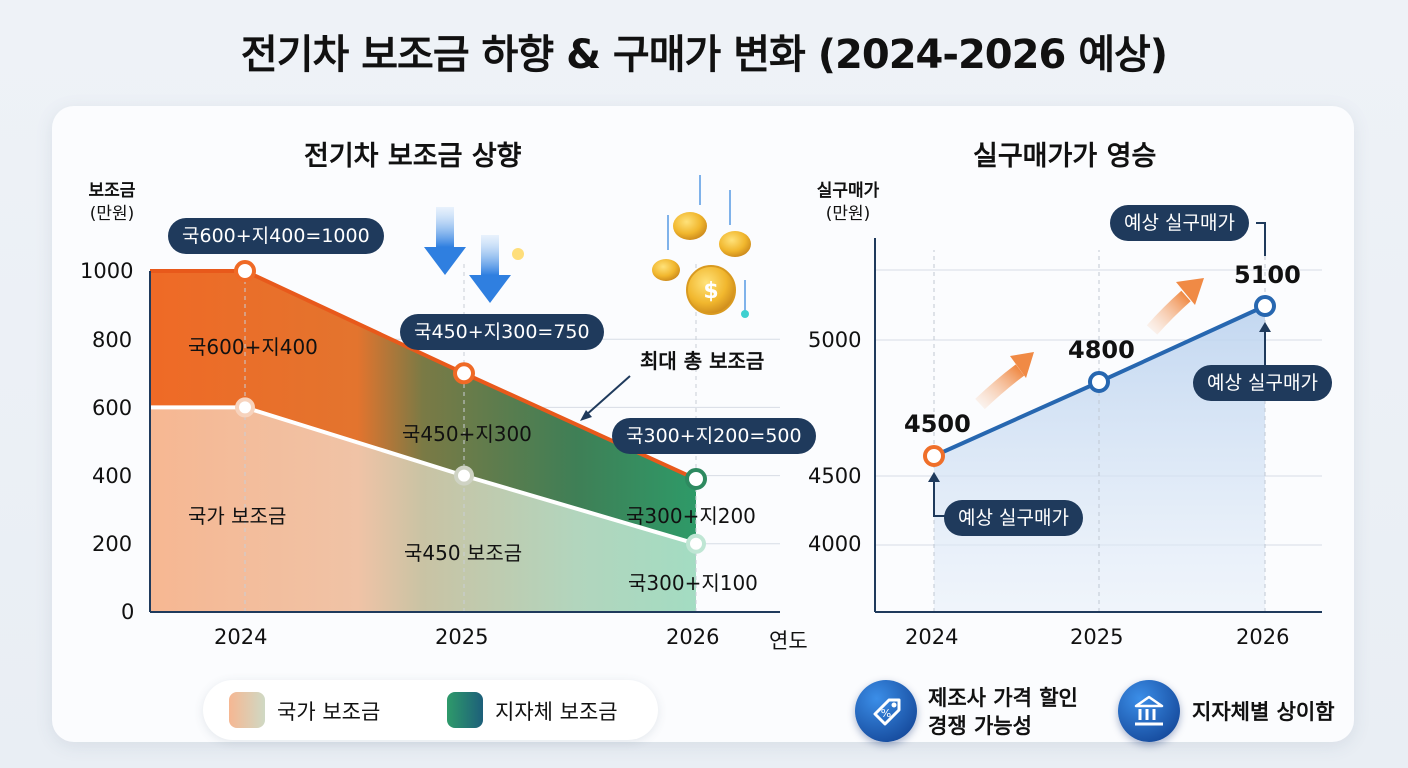  Describe the element at coordinates (980, 726) in the screenshot. I see `feature-line: 경쟁 가능성` at that location.